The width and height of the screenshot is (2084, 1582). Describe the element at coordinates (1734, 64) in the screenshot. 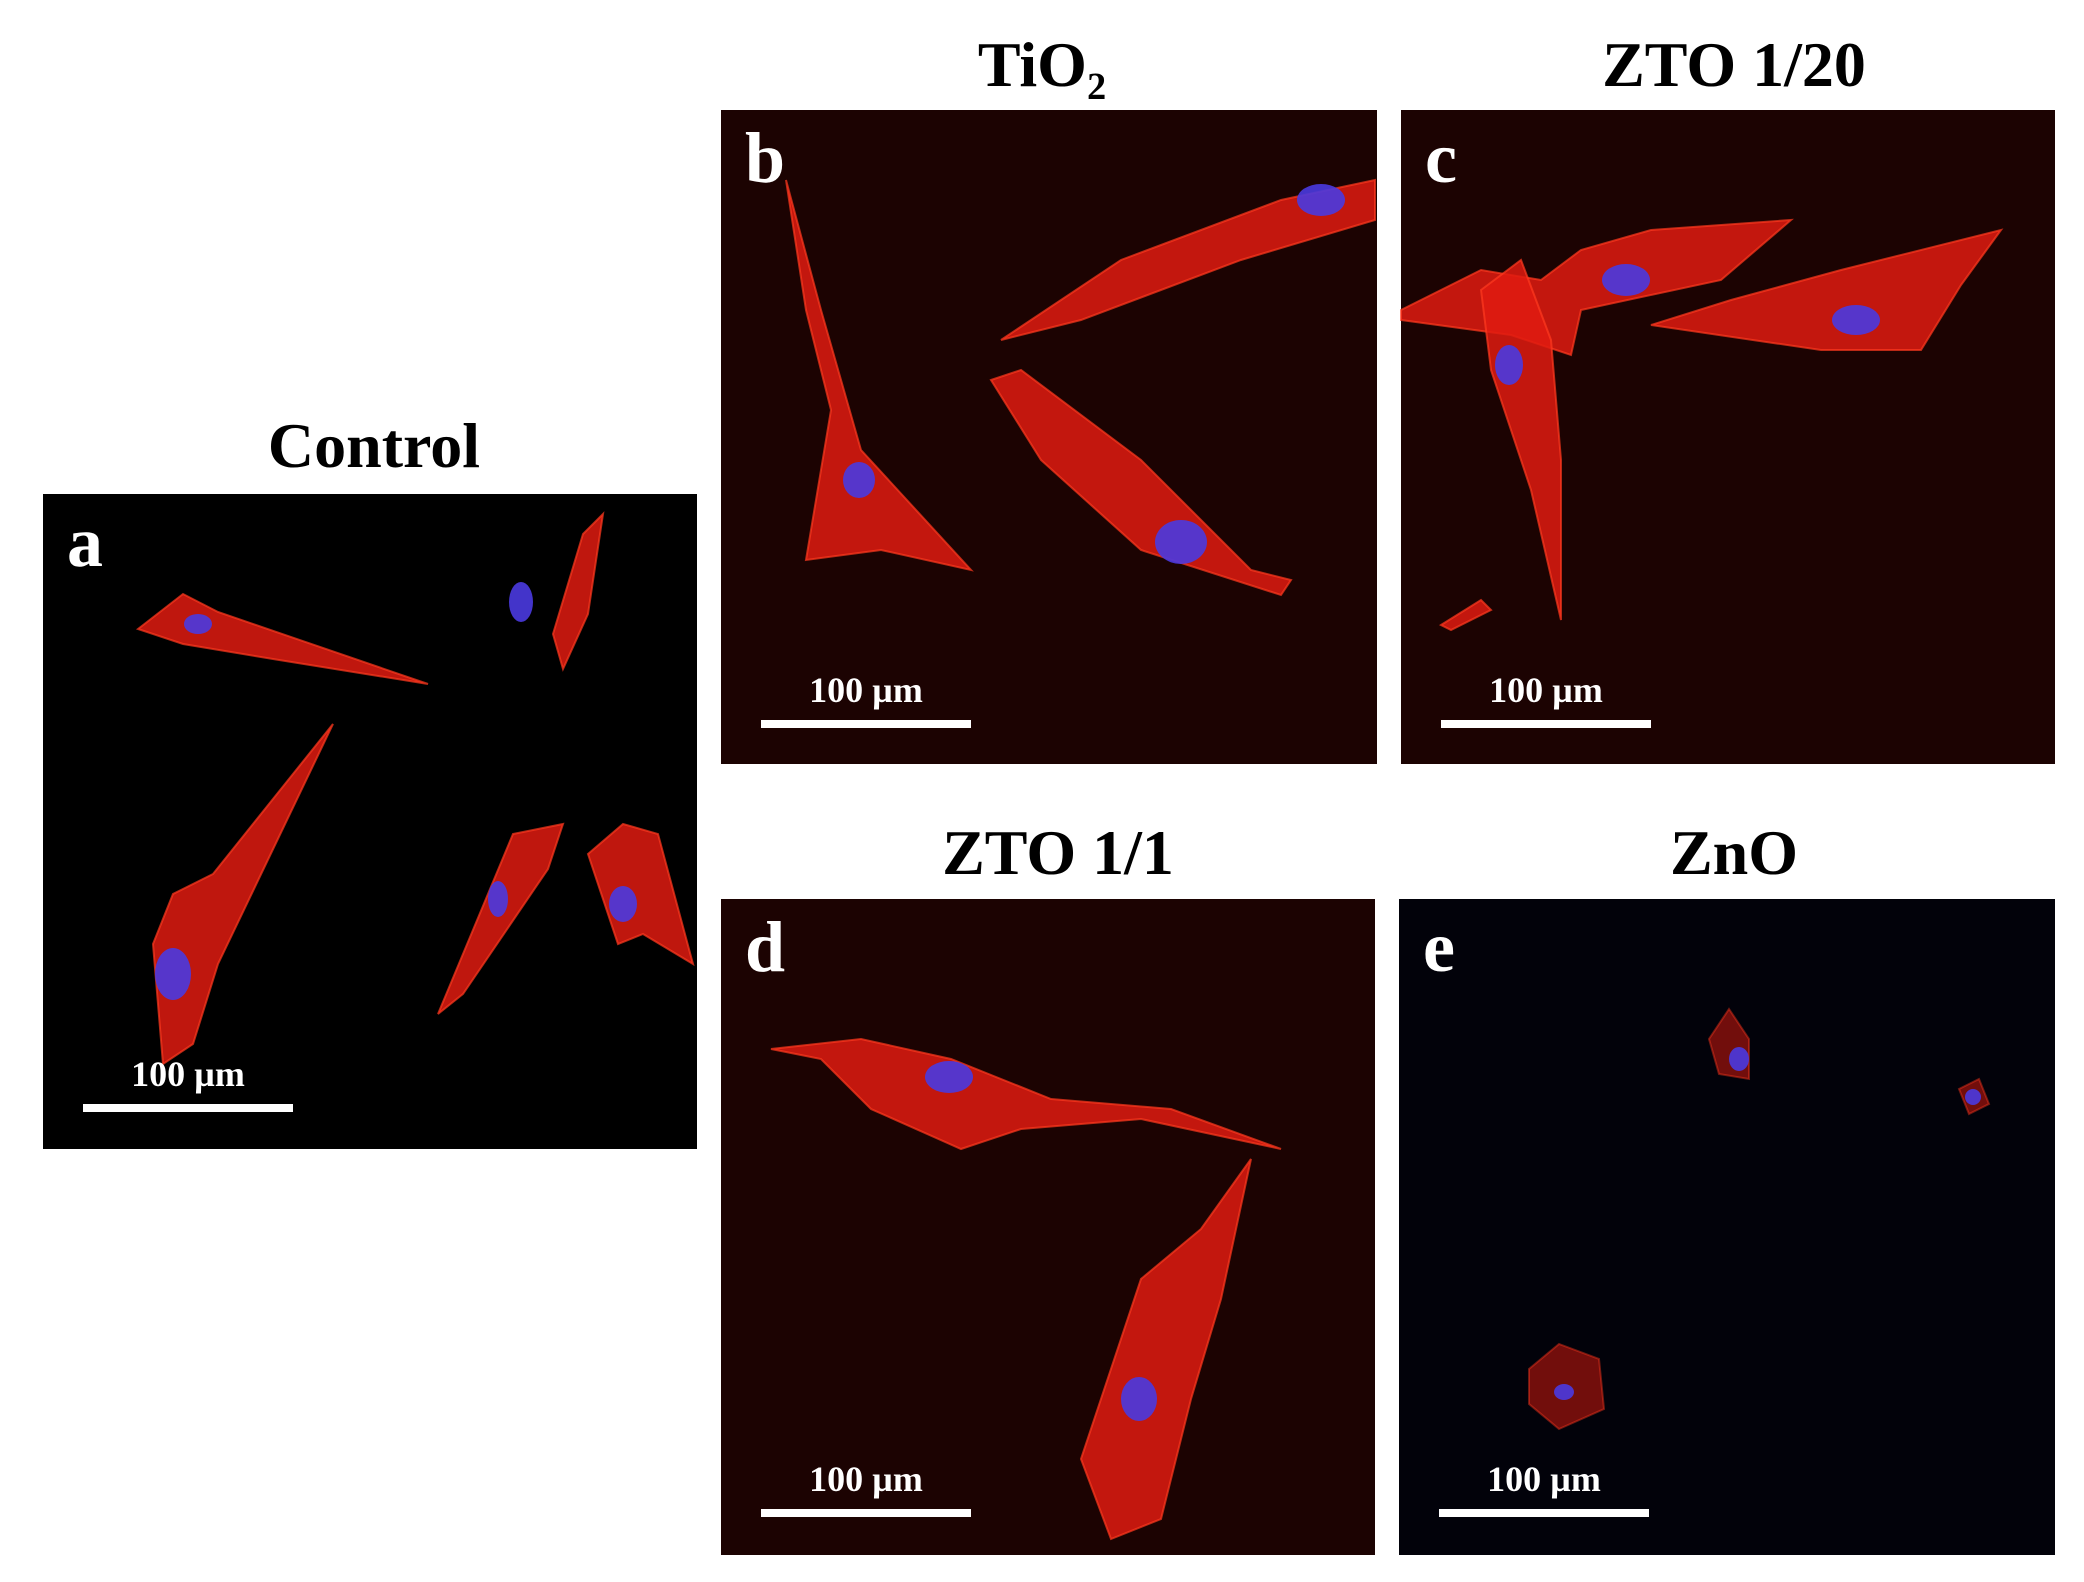

I see `panel-title: ZTO 1/20` at that location.